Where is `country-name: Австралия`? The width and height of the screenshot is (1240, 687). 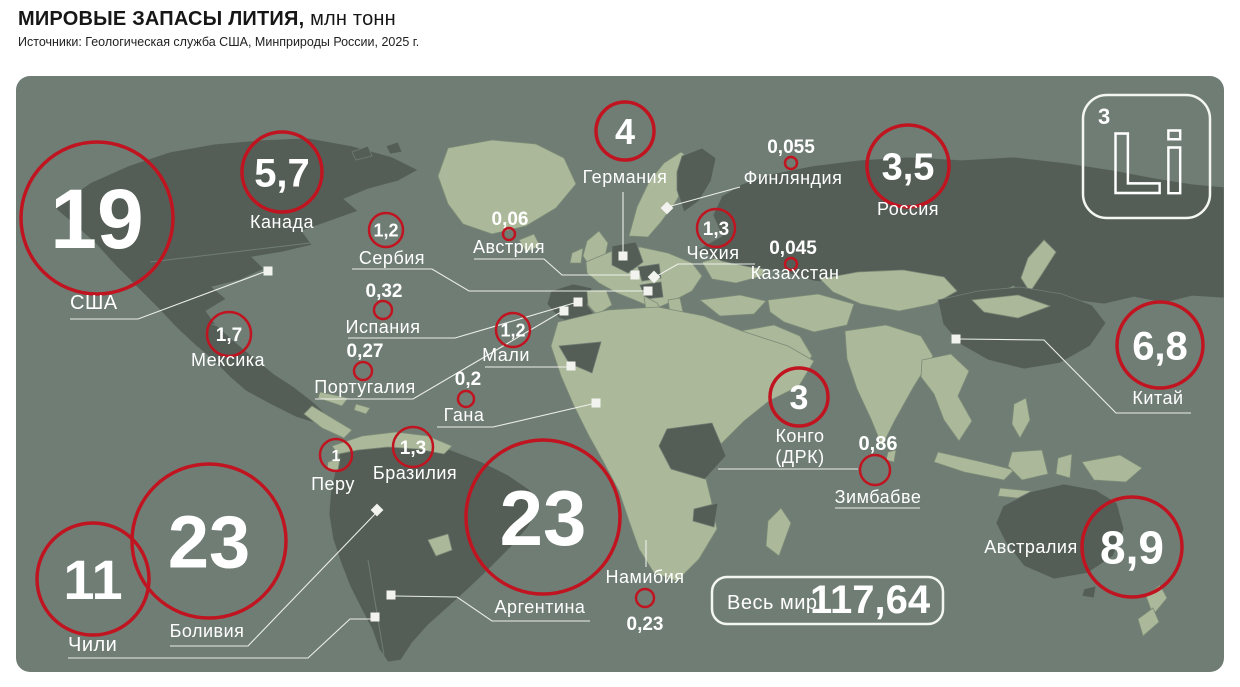
country-name: Австралия is located at coordinates (1030, 547).